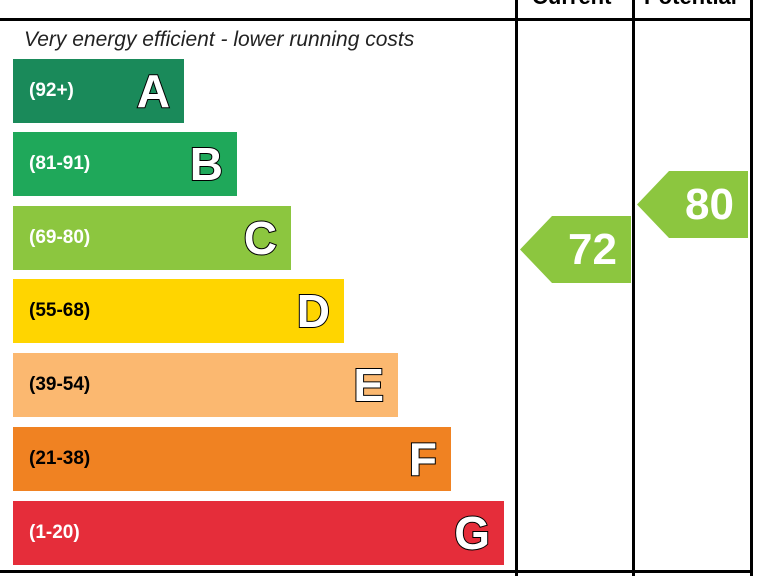 The width and height of the screenshot is (768, 576). What do you see at coordinates (571, 5) in the screenshot?
I see `current-column-header: Current` at bounding box center [571, 5].